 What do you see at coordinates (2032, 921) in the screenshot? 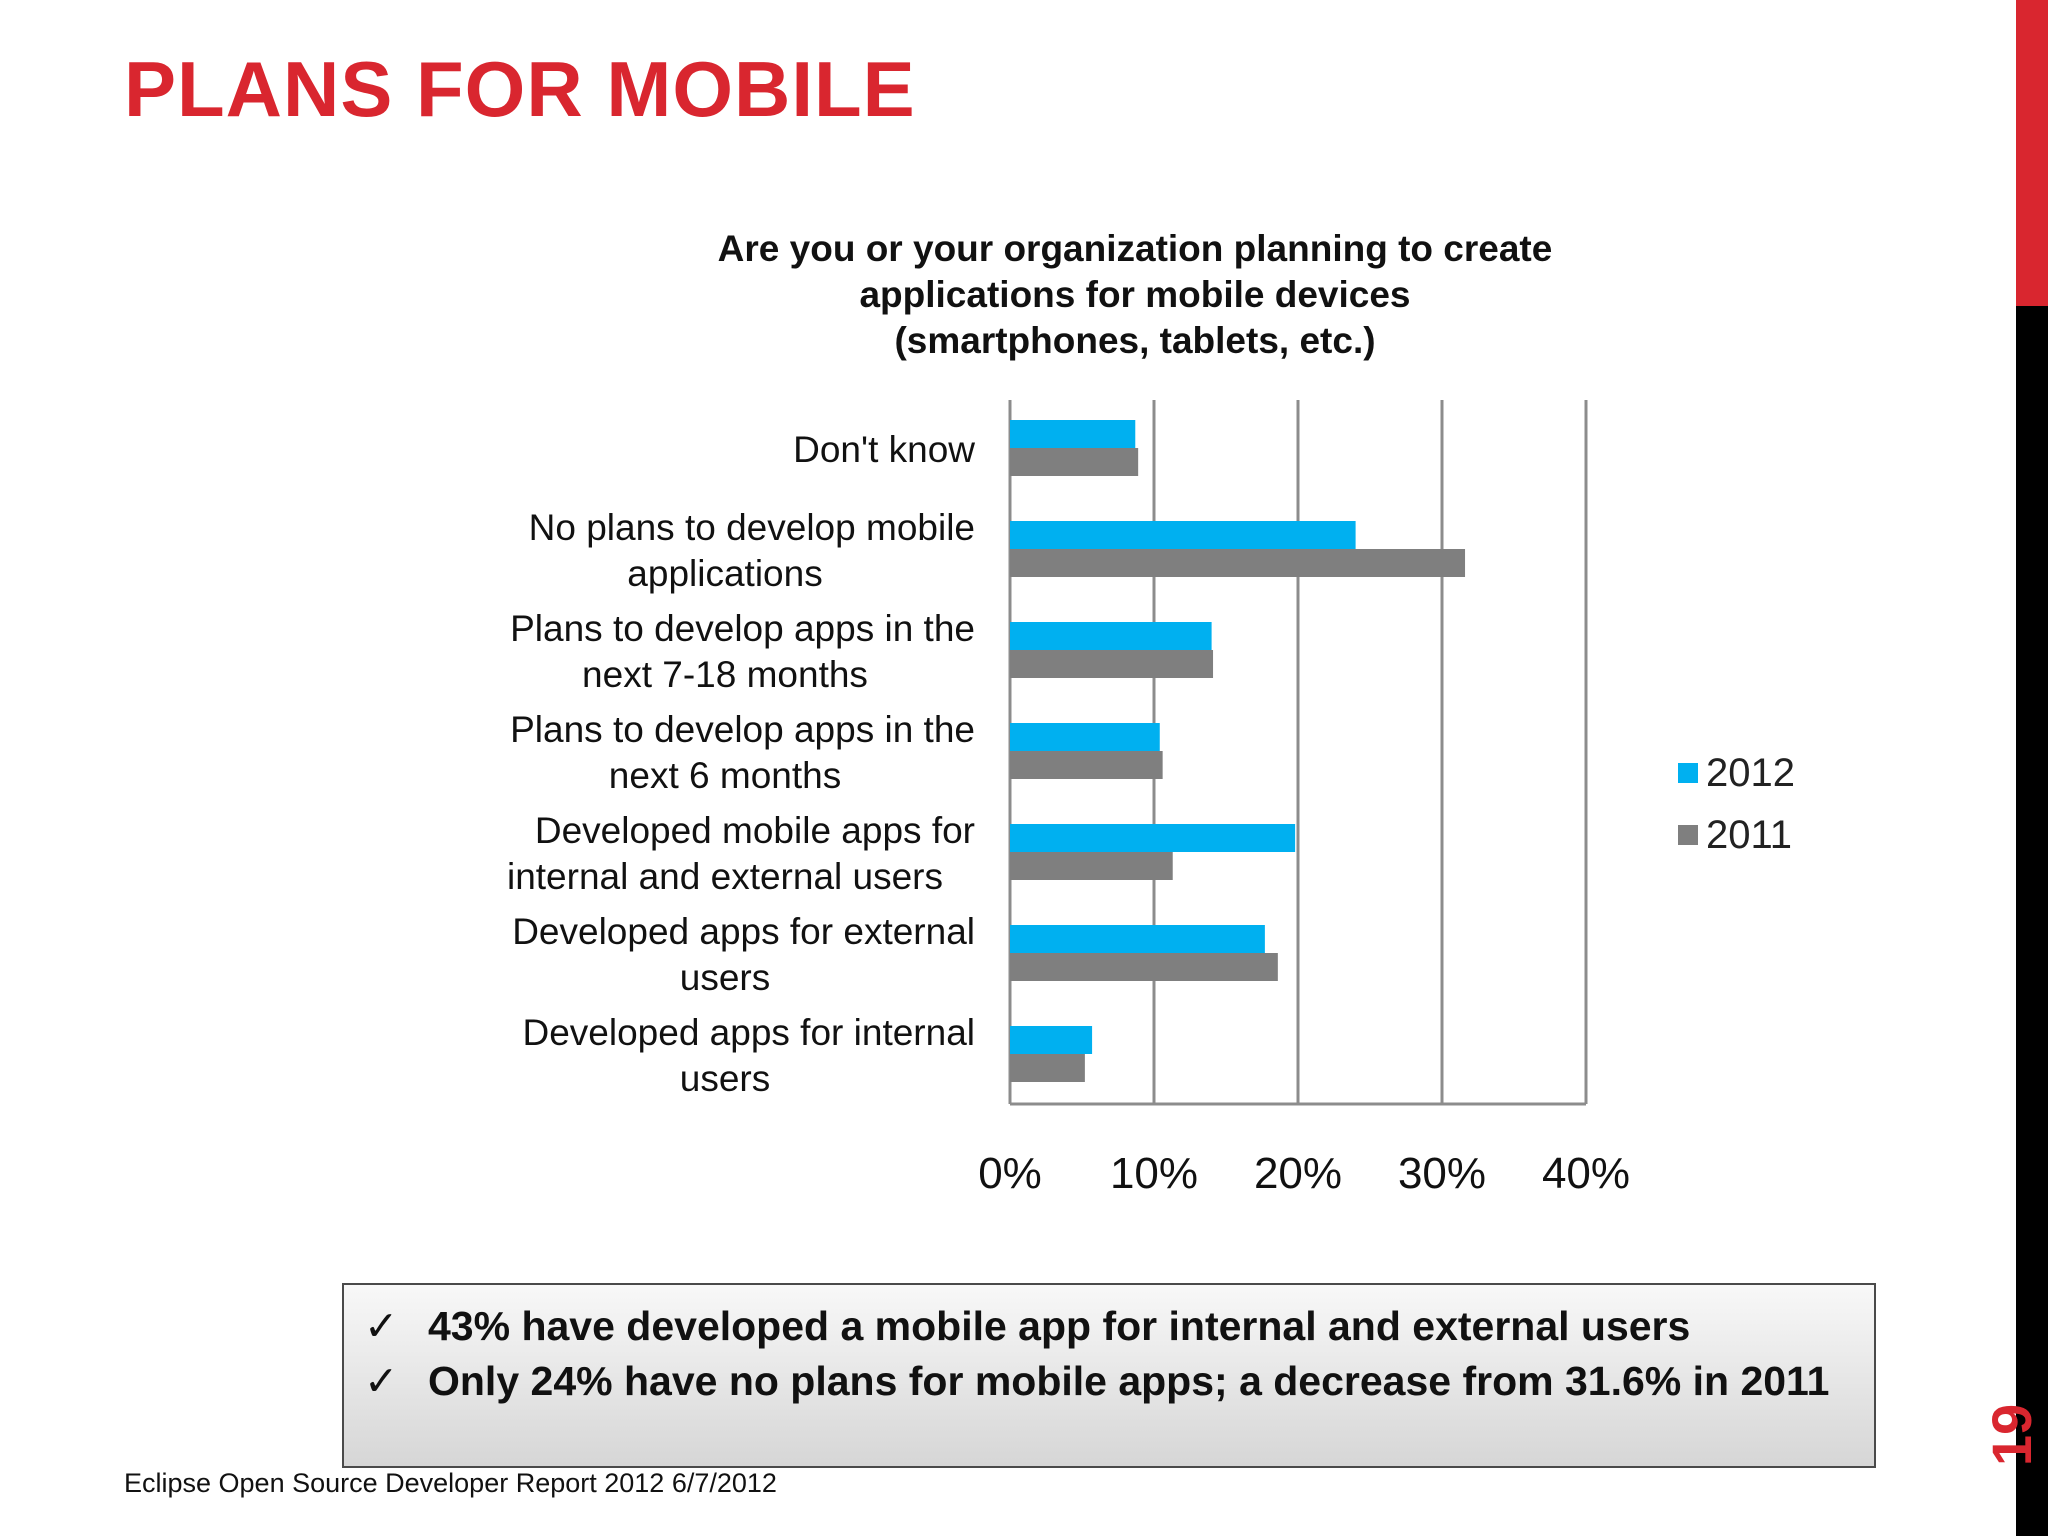
I see `side-bar` at bounding box center [2032, 921].